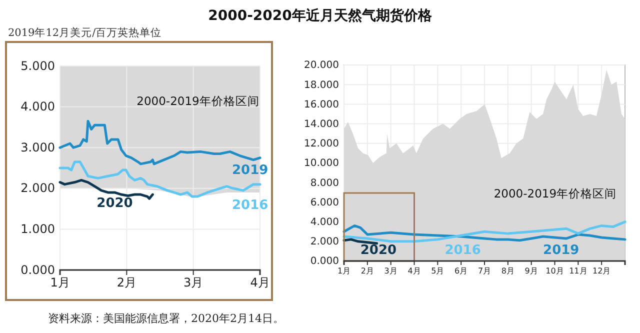 The width and height of the screenshot is (640, 333). Describe the element at coordinates (507, 271) in the screenshot. I see `x-tick-label: 8月` at that location.